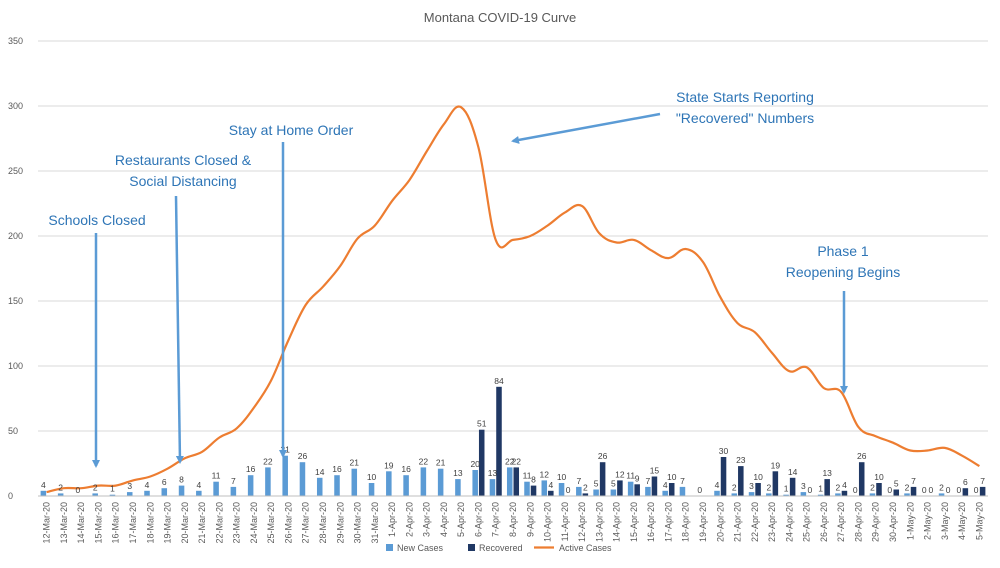  I want to click on x-tick-label: 14-Apr-20, so click(617, 522).